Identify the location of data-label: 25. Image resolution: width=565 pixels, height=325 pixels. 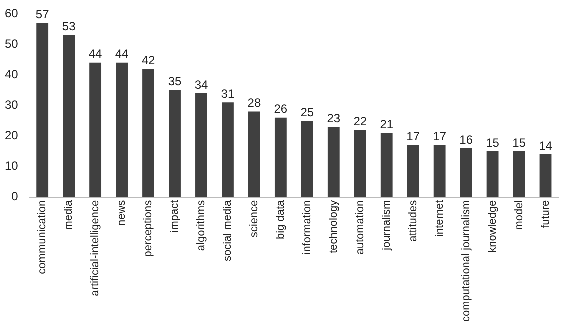
(307, 112).